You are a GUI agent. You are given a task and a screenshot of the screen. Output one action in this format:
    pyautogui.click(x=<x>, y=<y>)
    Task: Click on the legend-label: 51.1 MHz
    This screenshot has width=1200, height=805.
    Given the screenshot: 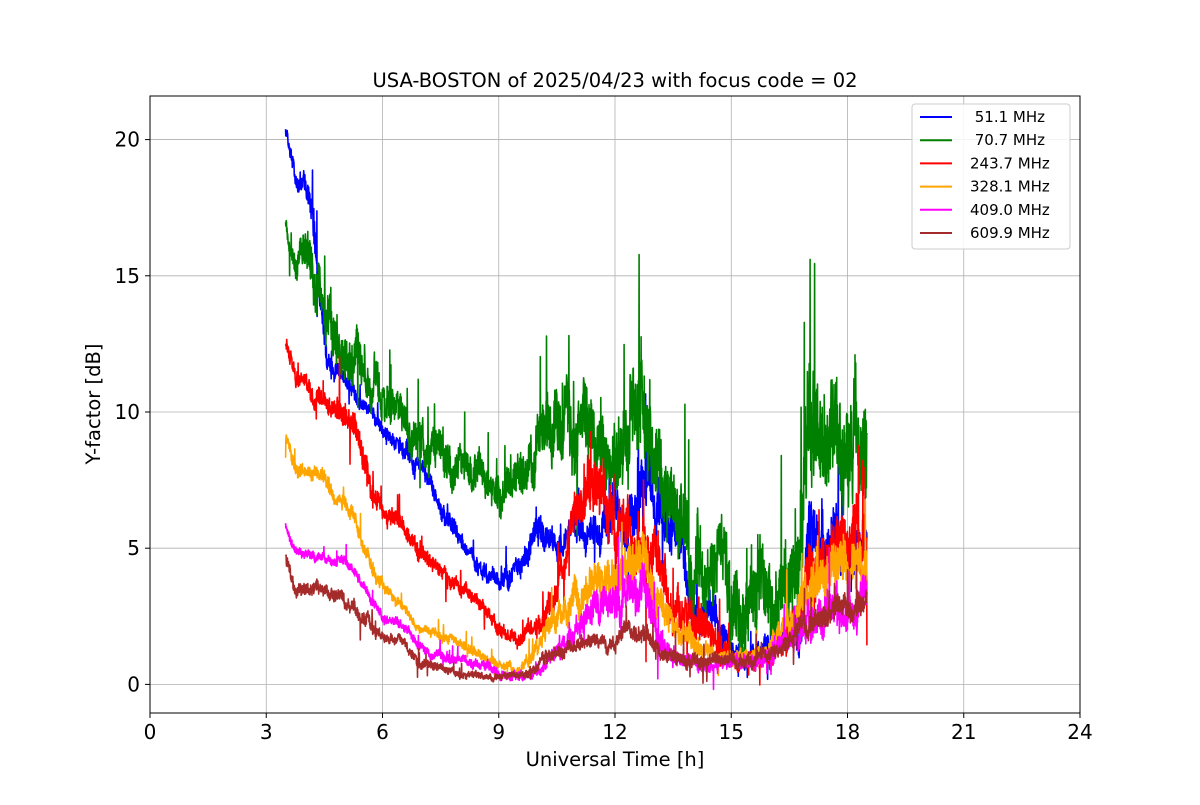 What is the action you would take?
    pyautogui.click(x=1007, y=117)
    